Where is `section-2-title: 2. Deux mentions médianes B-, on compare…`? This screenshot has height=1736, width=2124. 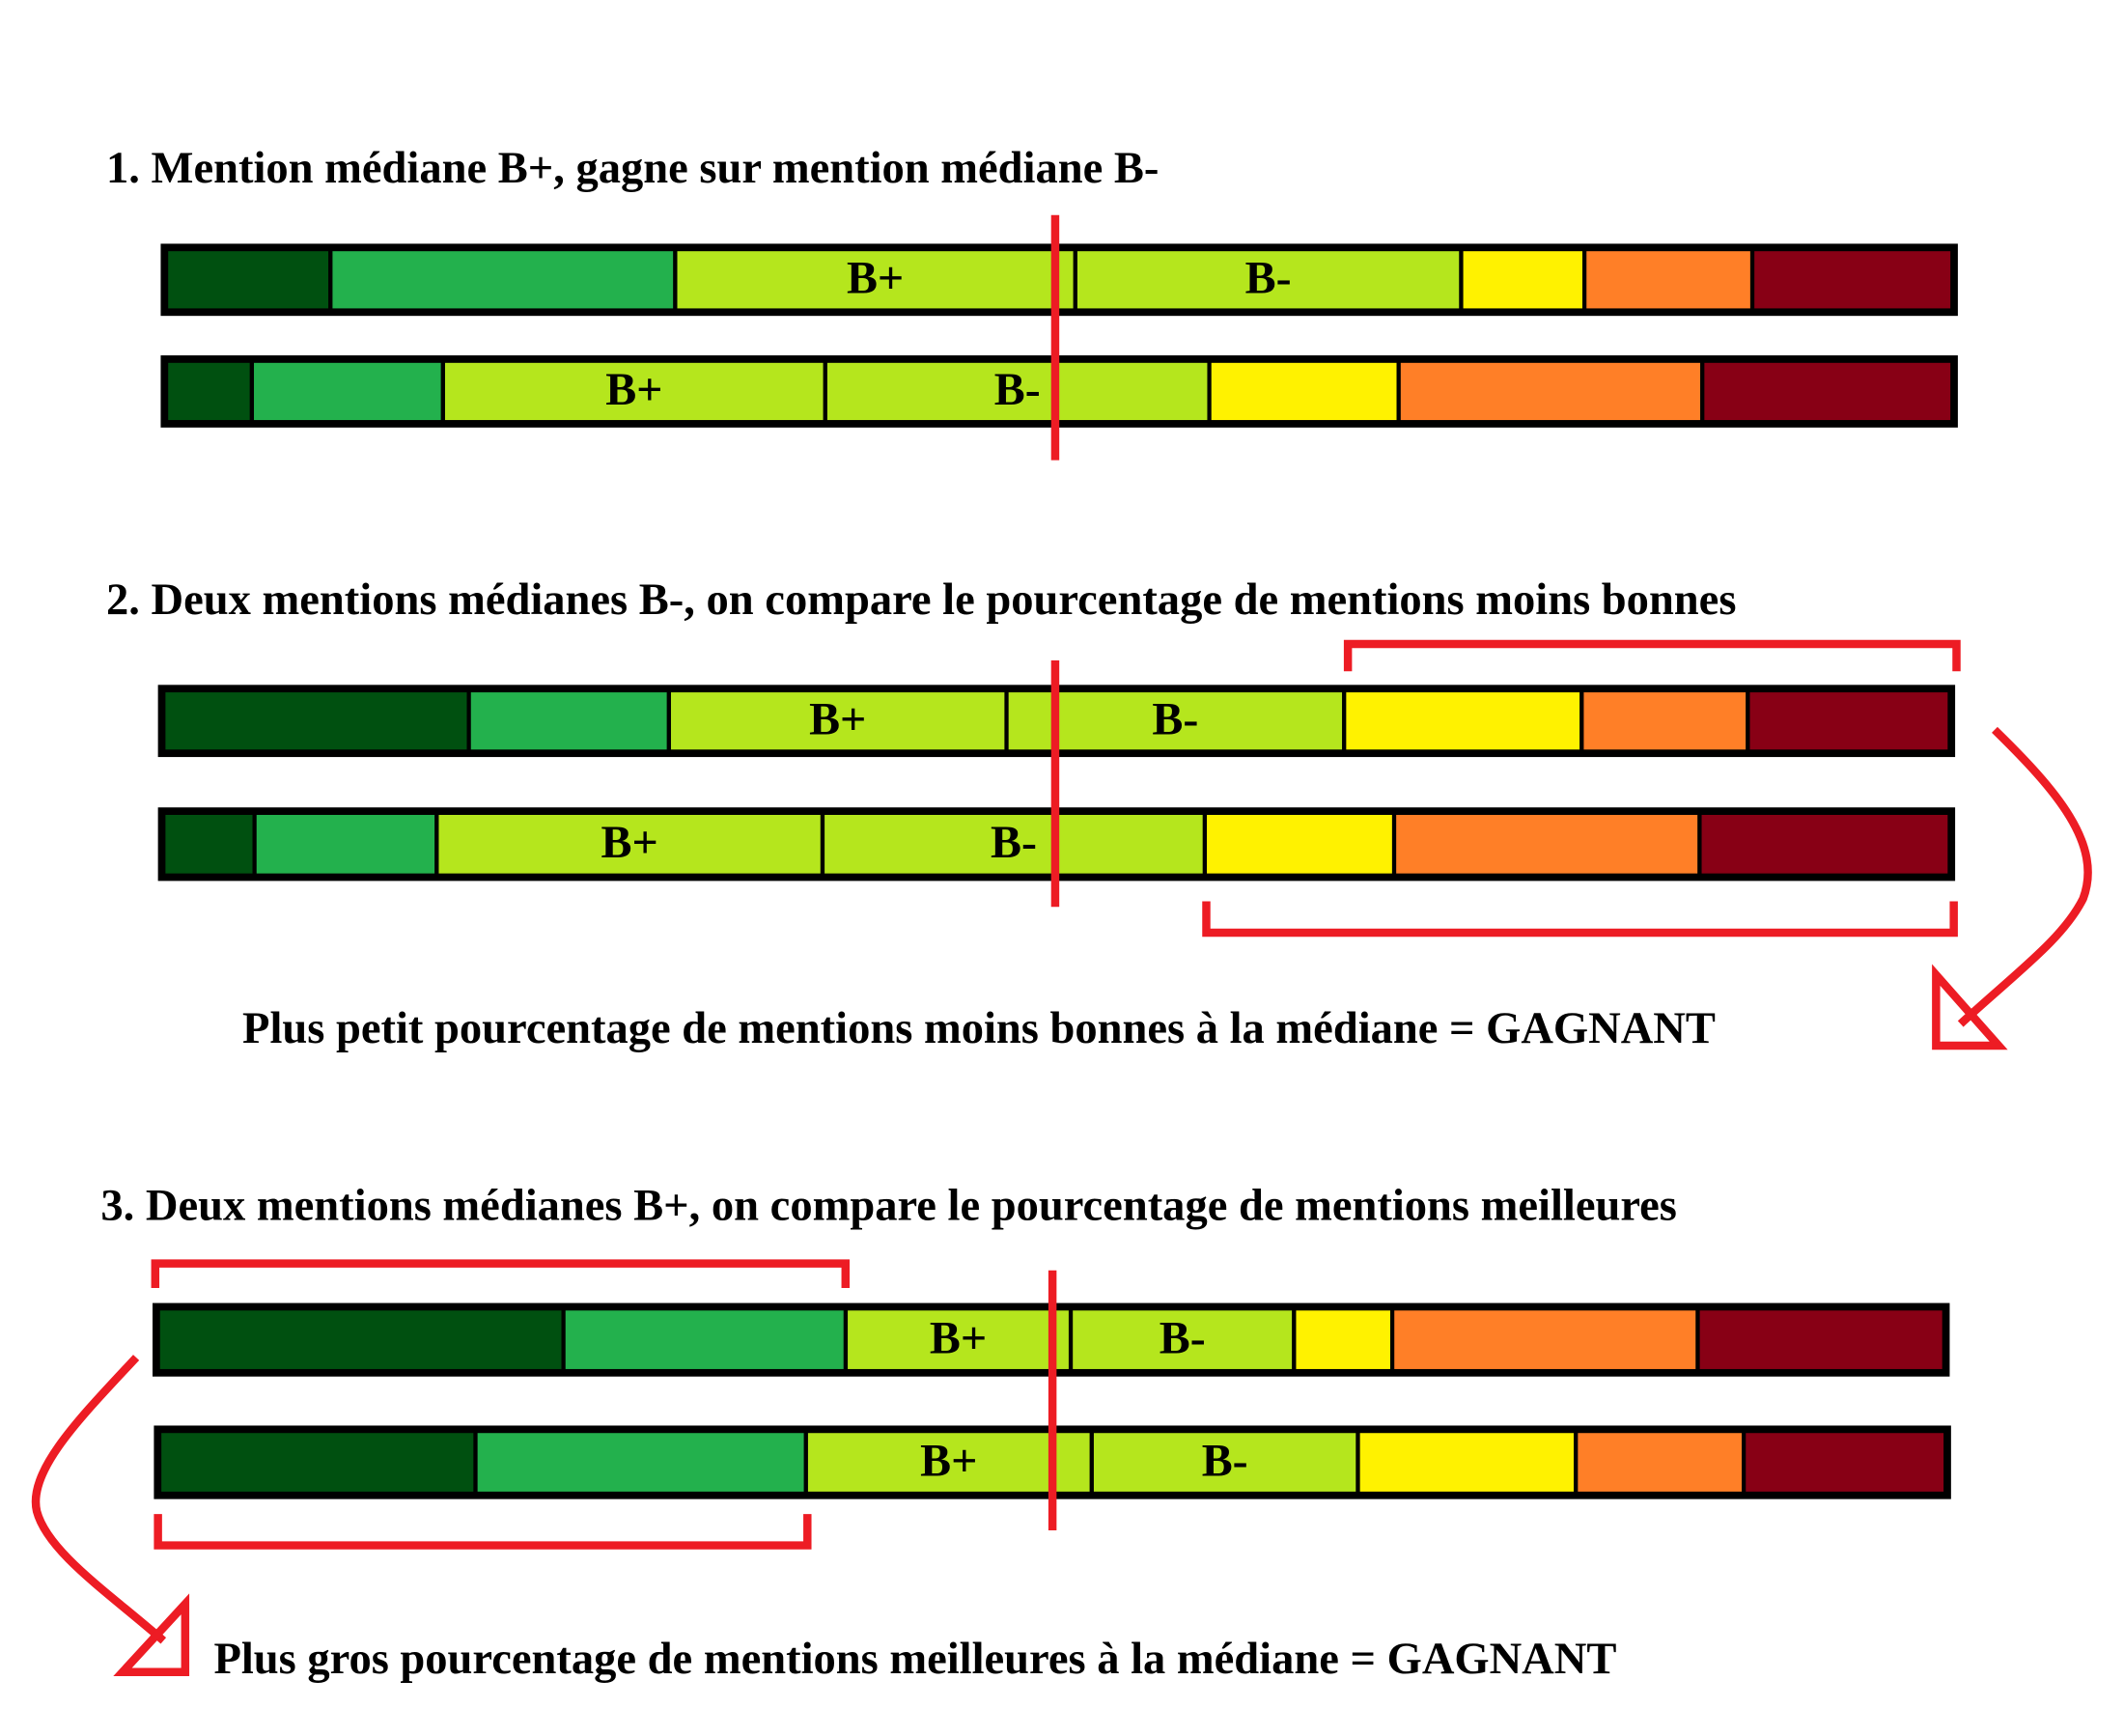
section-2-title: 2. Deux mentions médianes B-, on compare… is located at coordinates (921, 600).